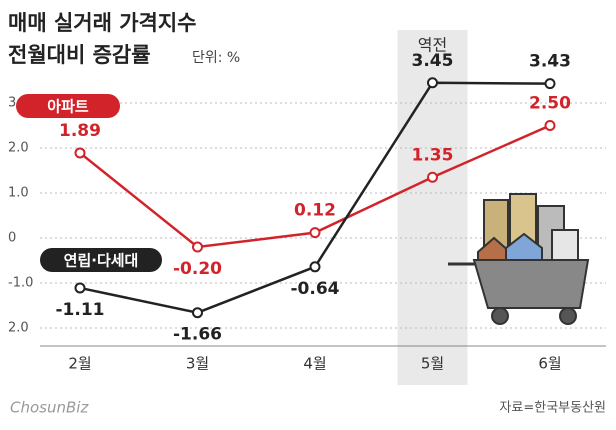 The height and width of the screenshot is (430, 616). I want to click on unit-label: 단위: %, so click(216, 58).